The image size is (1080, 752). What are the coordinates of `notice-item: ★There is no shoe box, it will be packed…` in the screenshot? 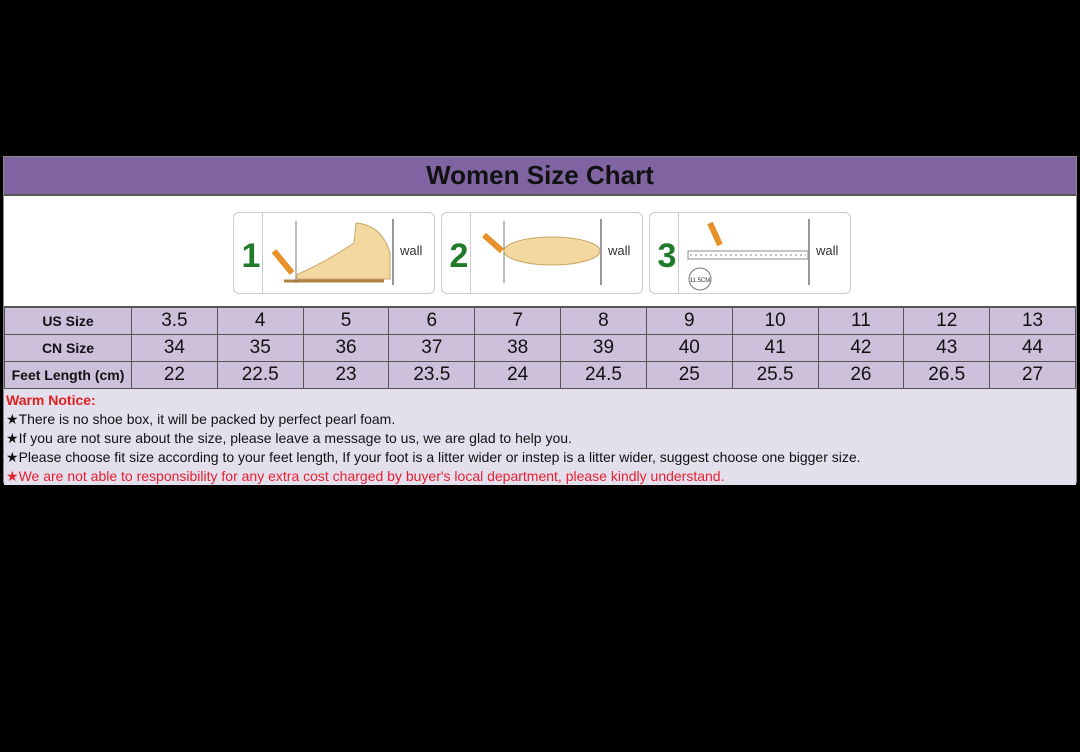 It's located at (201, 419).